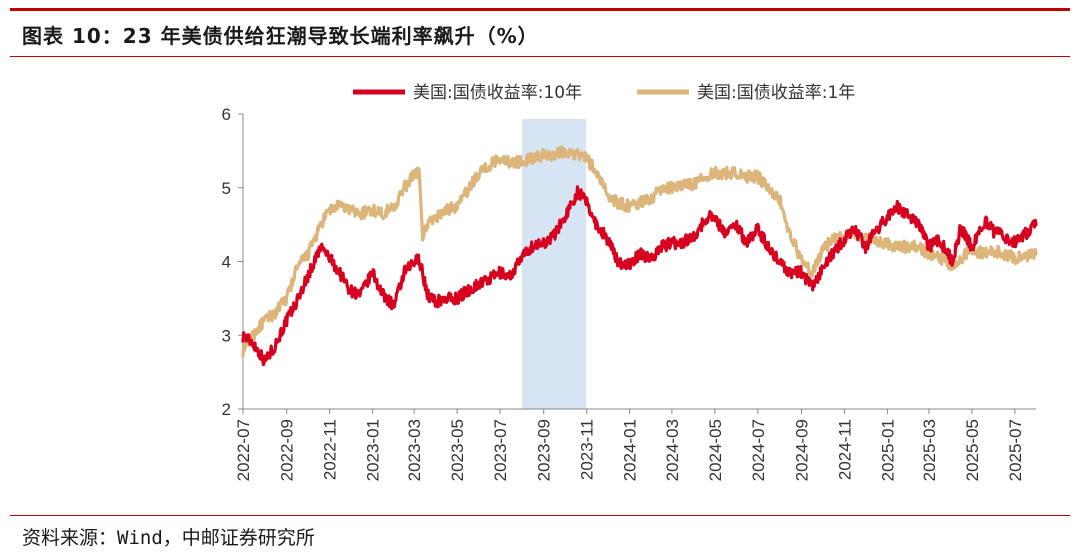 This screenshot has height=555, width=1080. Describe the element at coordinates (630, 450) in the screenshot. I see `x-tick-label: 2024-01` at that location.